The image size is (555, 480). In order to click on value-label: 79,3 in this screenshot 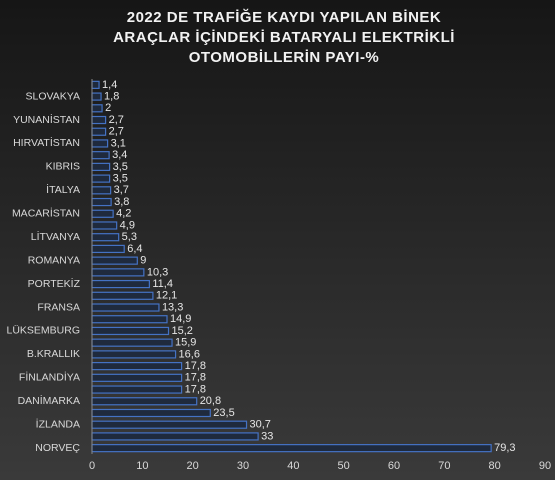, I will do `click(504, 448)`.